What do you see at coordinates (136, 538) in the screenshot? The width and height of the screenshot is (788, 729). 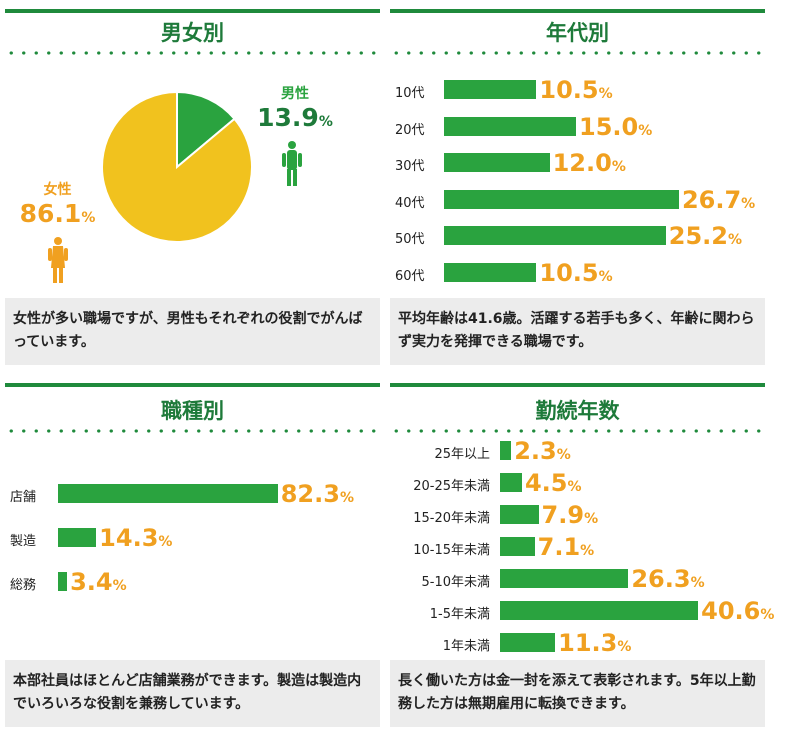 I see `bar-value-label: 14.3%` at bounding box center [136, 538].